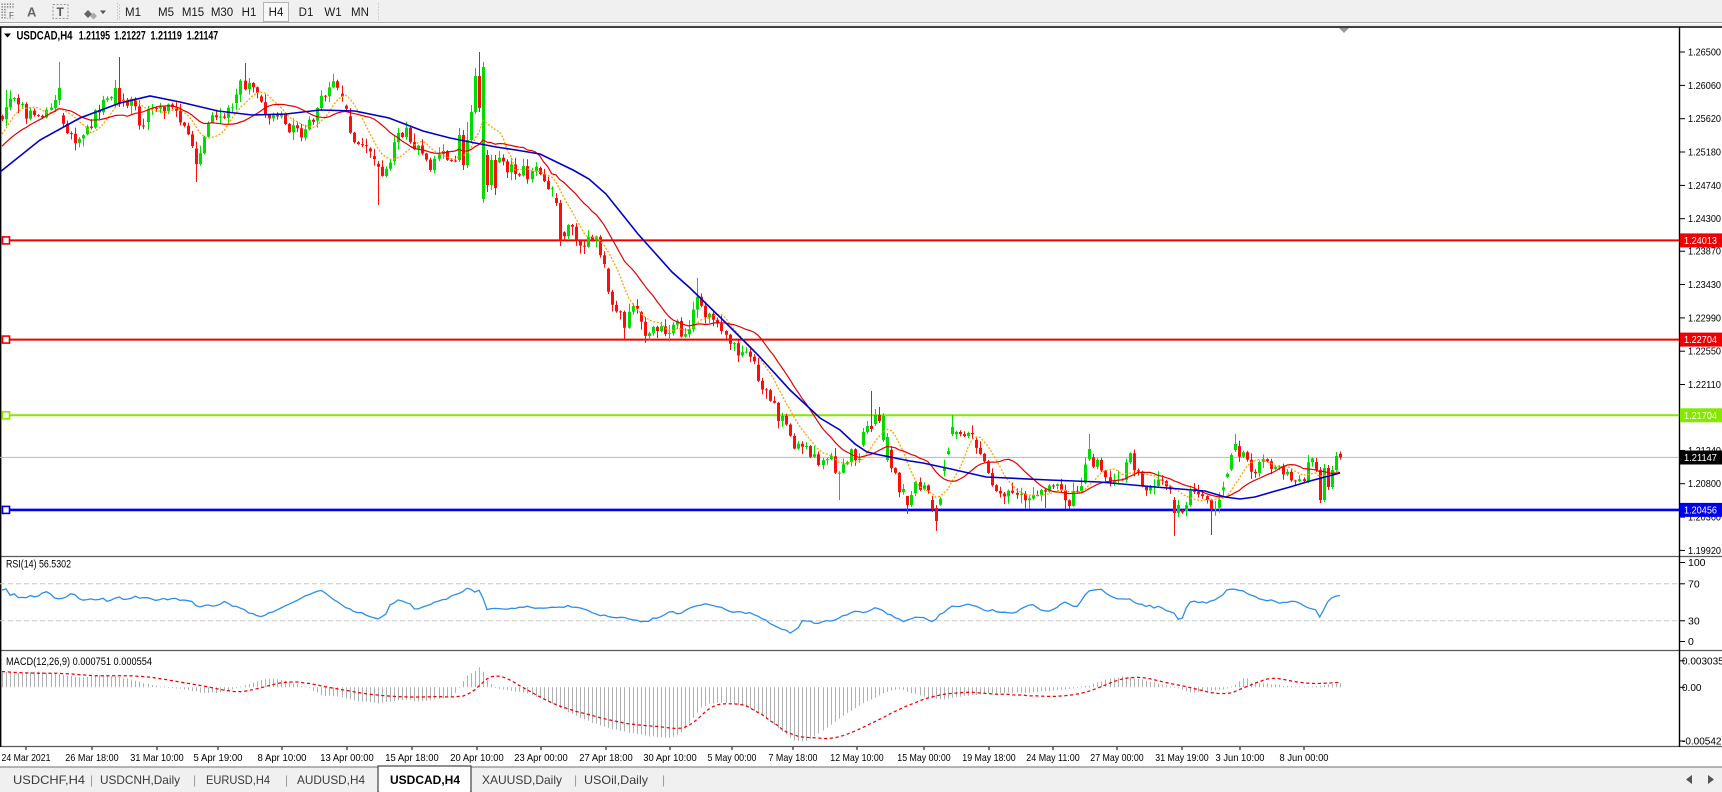  Describe the element at coordinates (157, 758) in the screenshot. I see `svg-text: 31 Mar 10:00` at that location.